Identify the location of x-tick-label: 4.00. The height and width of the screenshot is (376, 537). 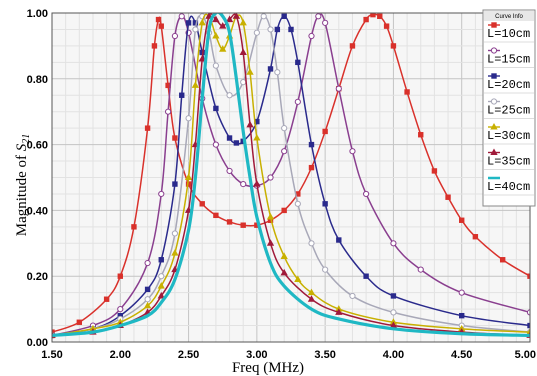
(393, 355).